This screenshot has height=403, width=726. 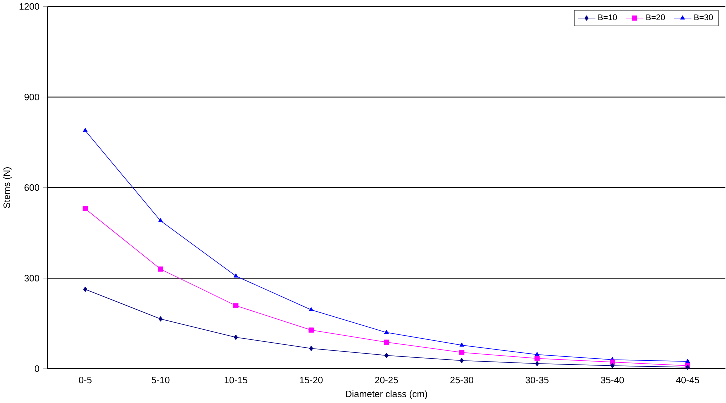 What do you see at coordinates (161, 380) in the screenshot?
I see `x-tick-label: 5-10` at bounding box center [161, 380].